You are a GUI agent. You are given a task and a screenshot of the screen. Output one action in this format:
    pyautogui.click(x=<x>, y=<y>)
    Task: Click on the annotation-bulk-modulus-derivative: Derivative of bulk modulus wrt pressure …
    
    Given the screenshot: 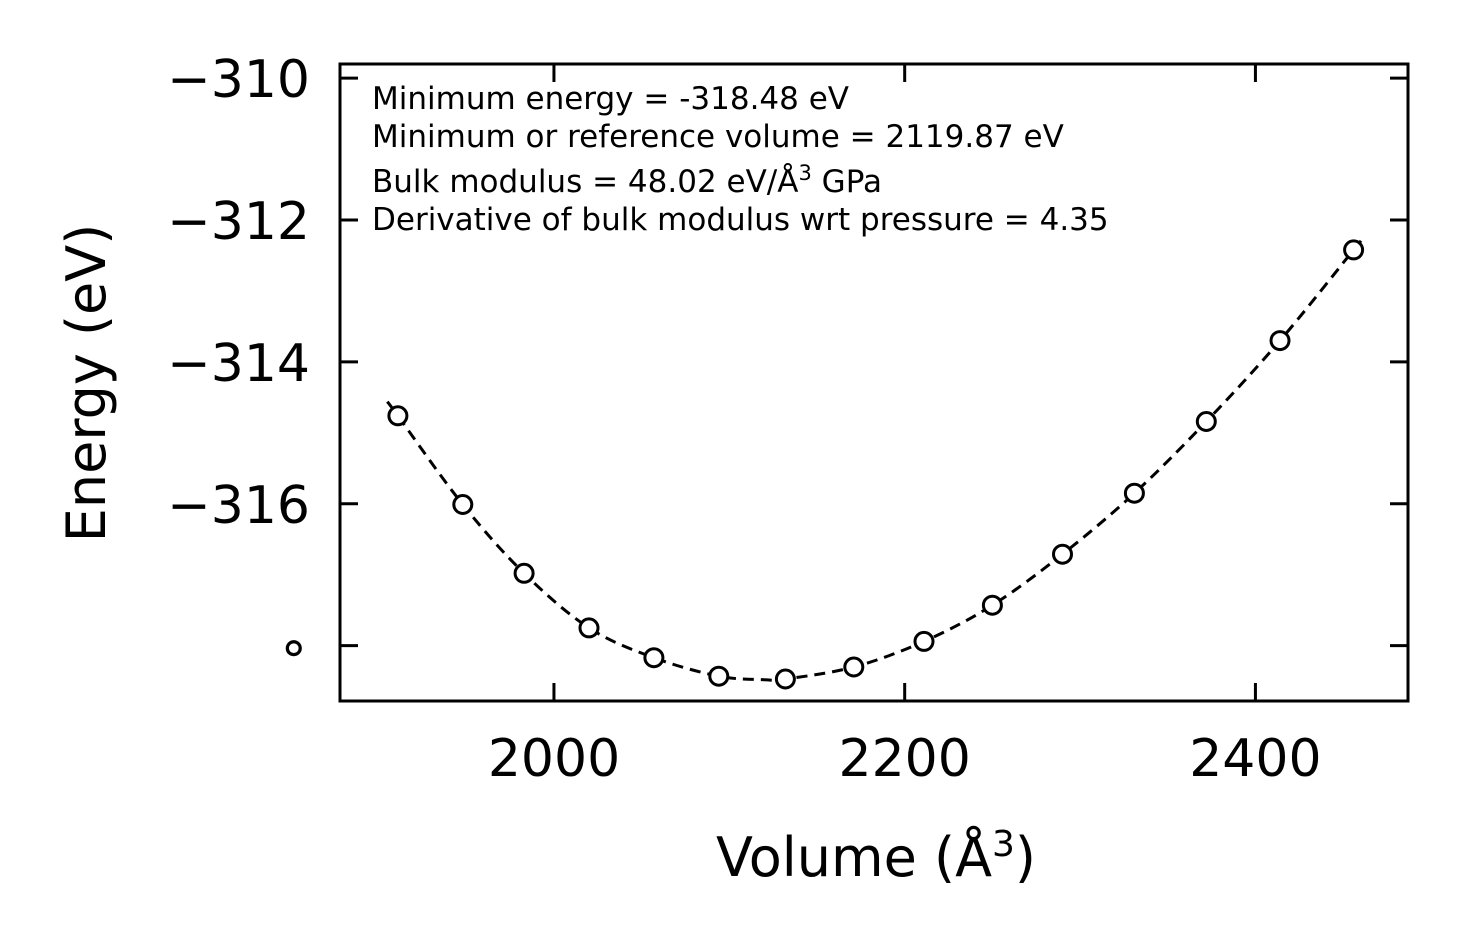 What is the action you would take?
    pyautogui.click(x=740, y=220)
    